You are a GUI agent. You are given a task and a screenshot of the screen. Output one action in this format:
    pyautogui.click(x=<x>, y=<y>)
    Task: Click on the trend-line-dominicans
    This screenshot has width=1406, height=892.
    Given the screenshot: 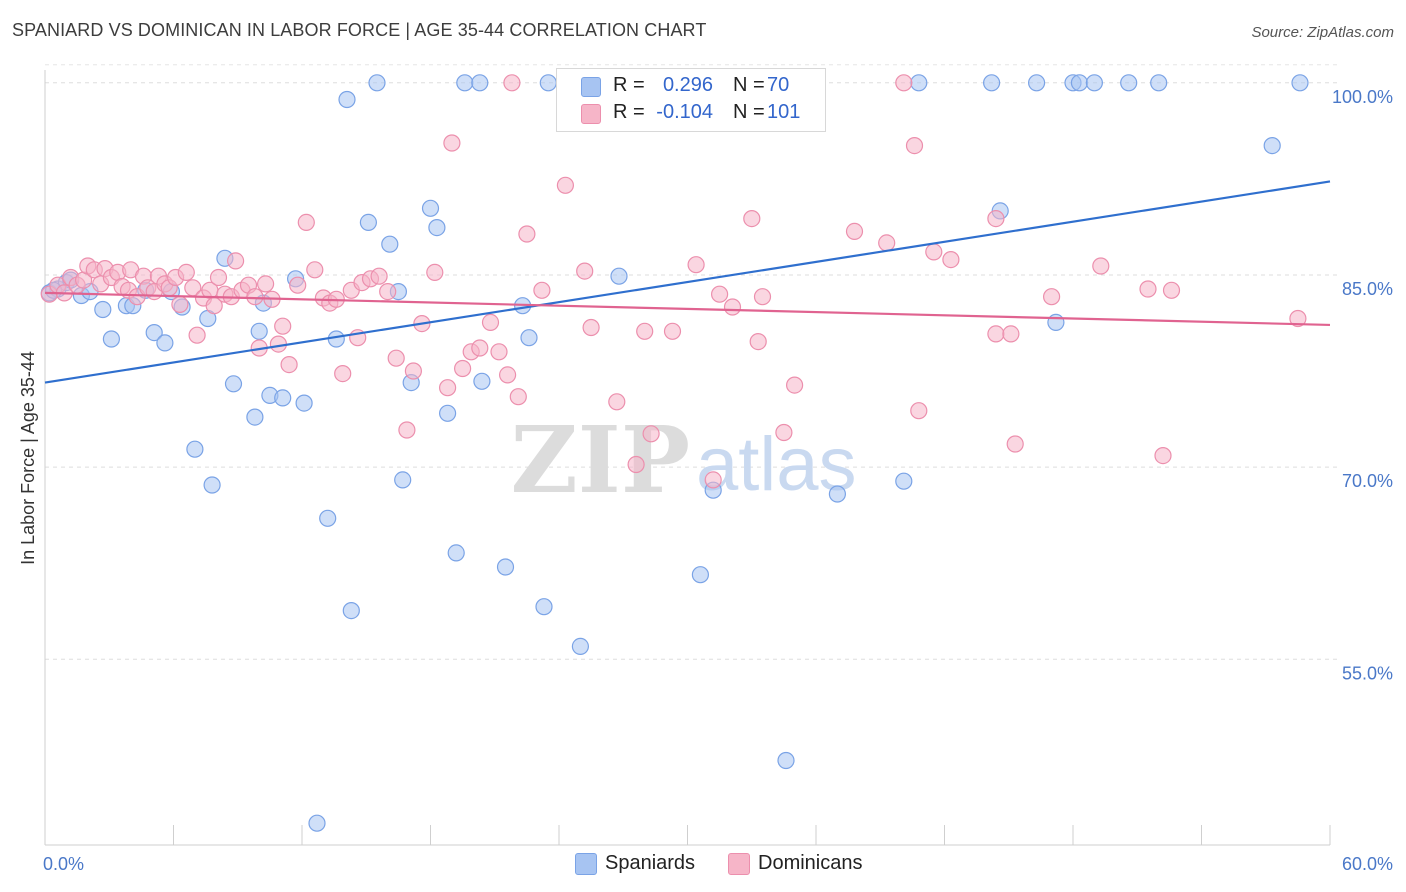 What is the action you would take?
    pyautogui.click(x=687, y=309)
    